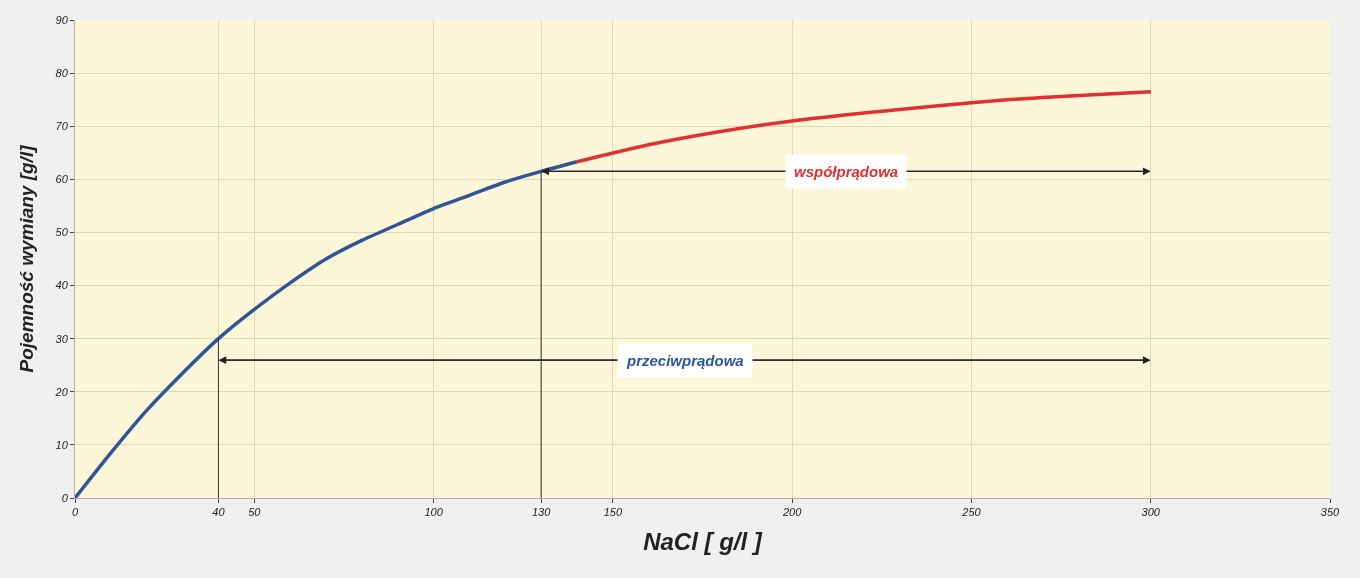 This screenshot has height=578, width=1360. Describe the element at coordinates (61, 391) in the screenshot. I see `y-tick-label: 20` at that location.